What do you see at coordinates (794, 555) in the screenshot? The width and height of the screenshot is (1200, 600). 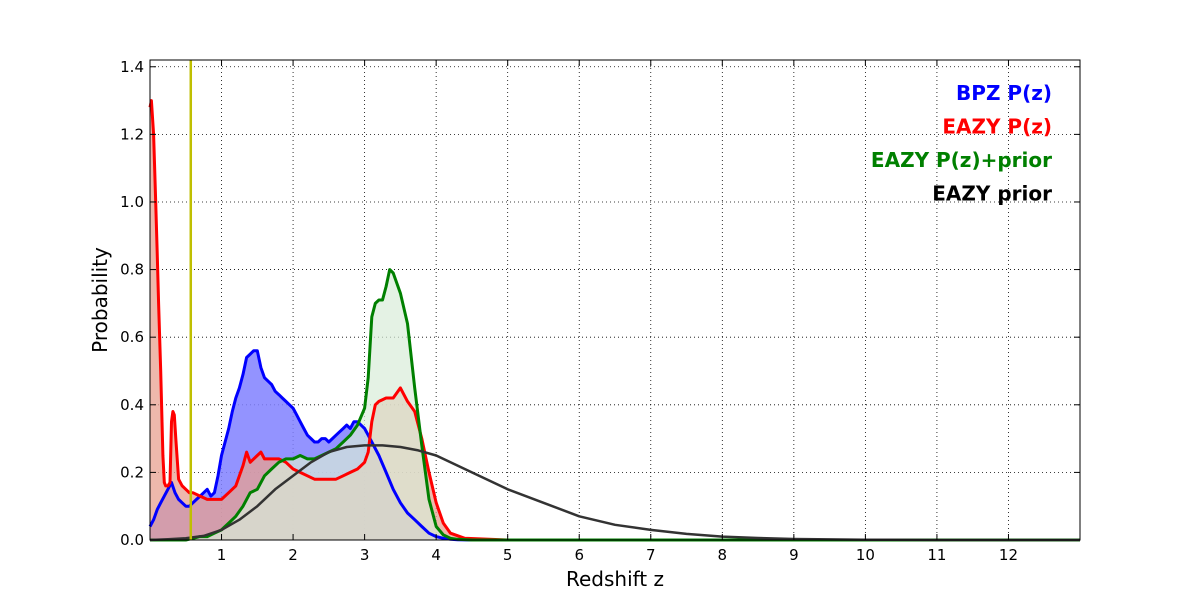 I see `x-tick-label: 9` at bounding box center [794, 555].